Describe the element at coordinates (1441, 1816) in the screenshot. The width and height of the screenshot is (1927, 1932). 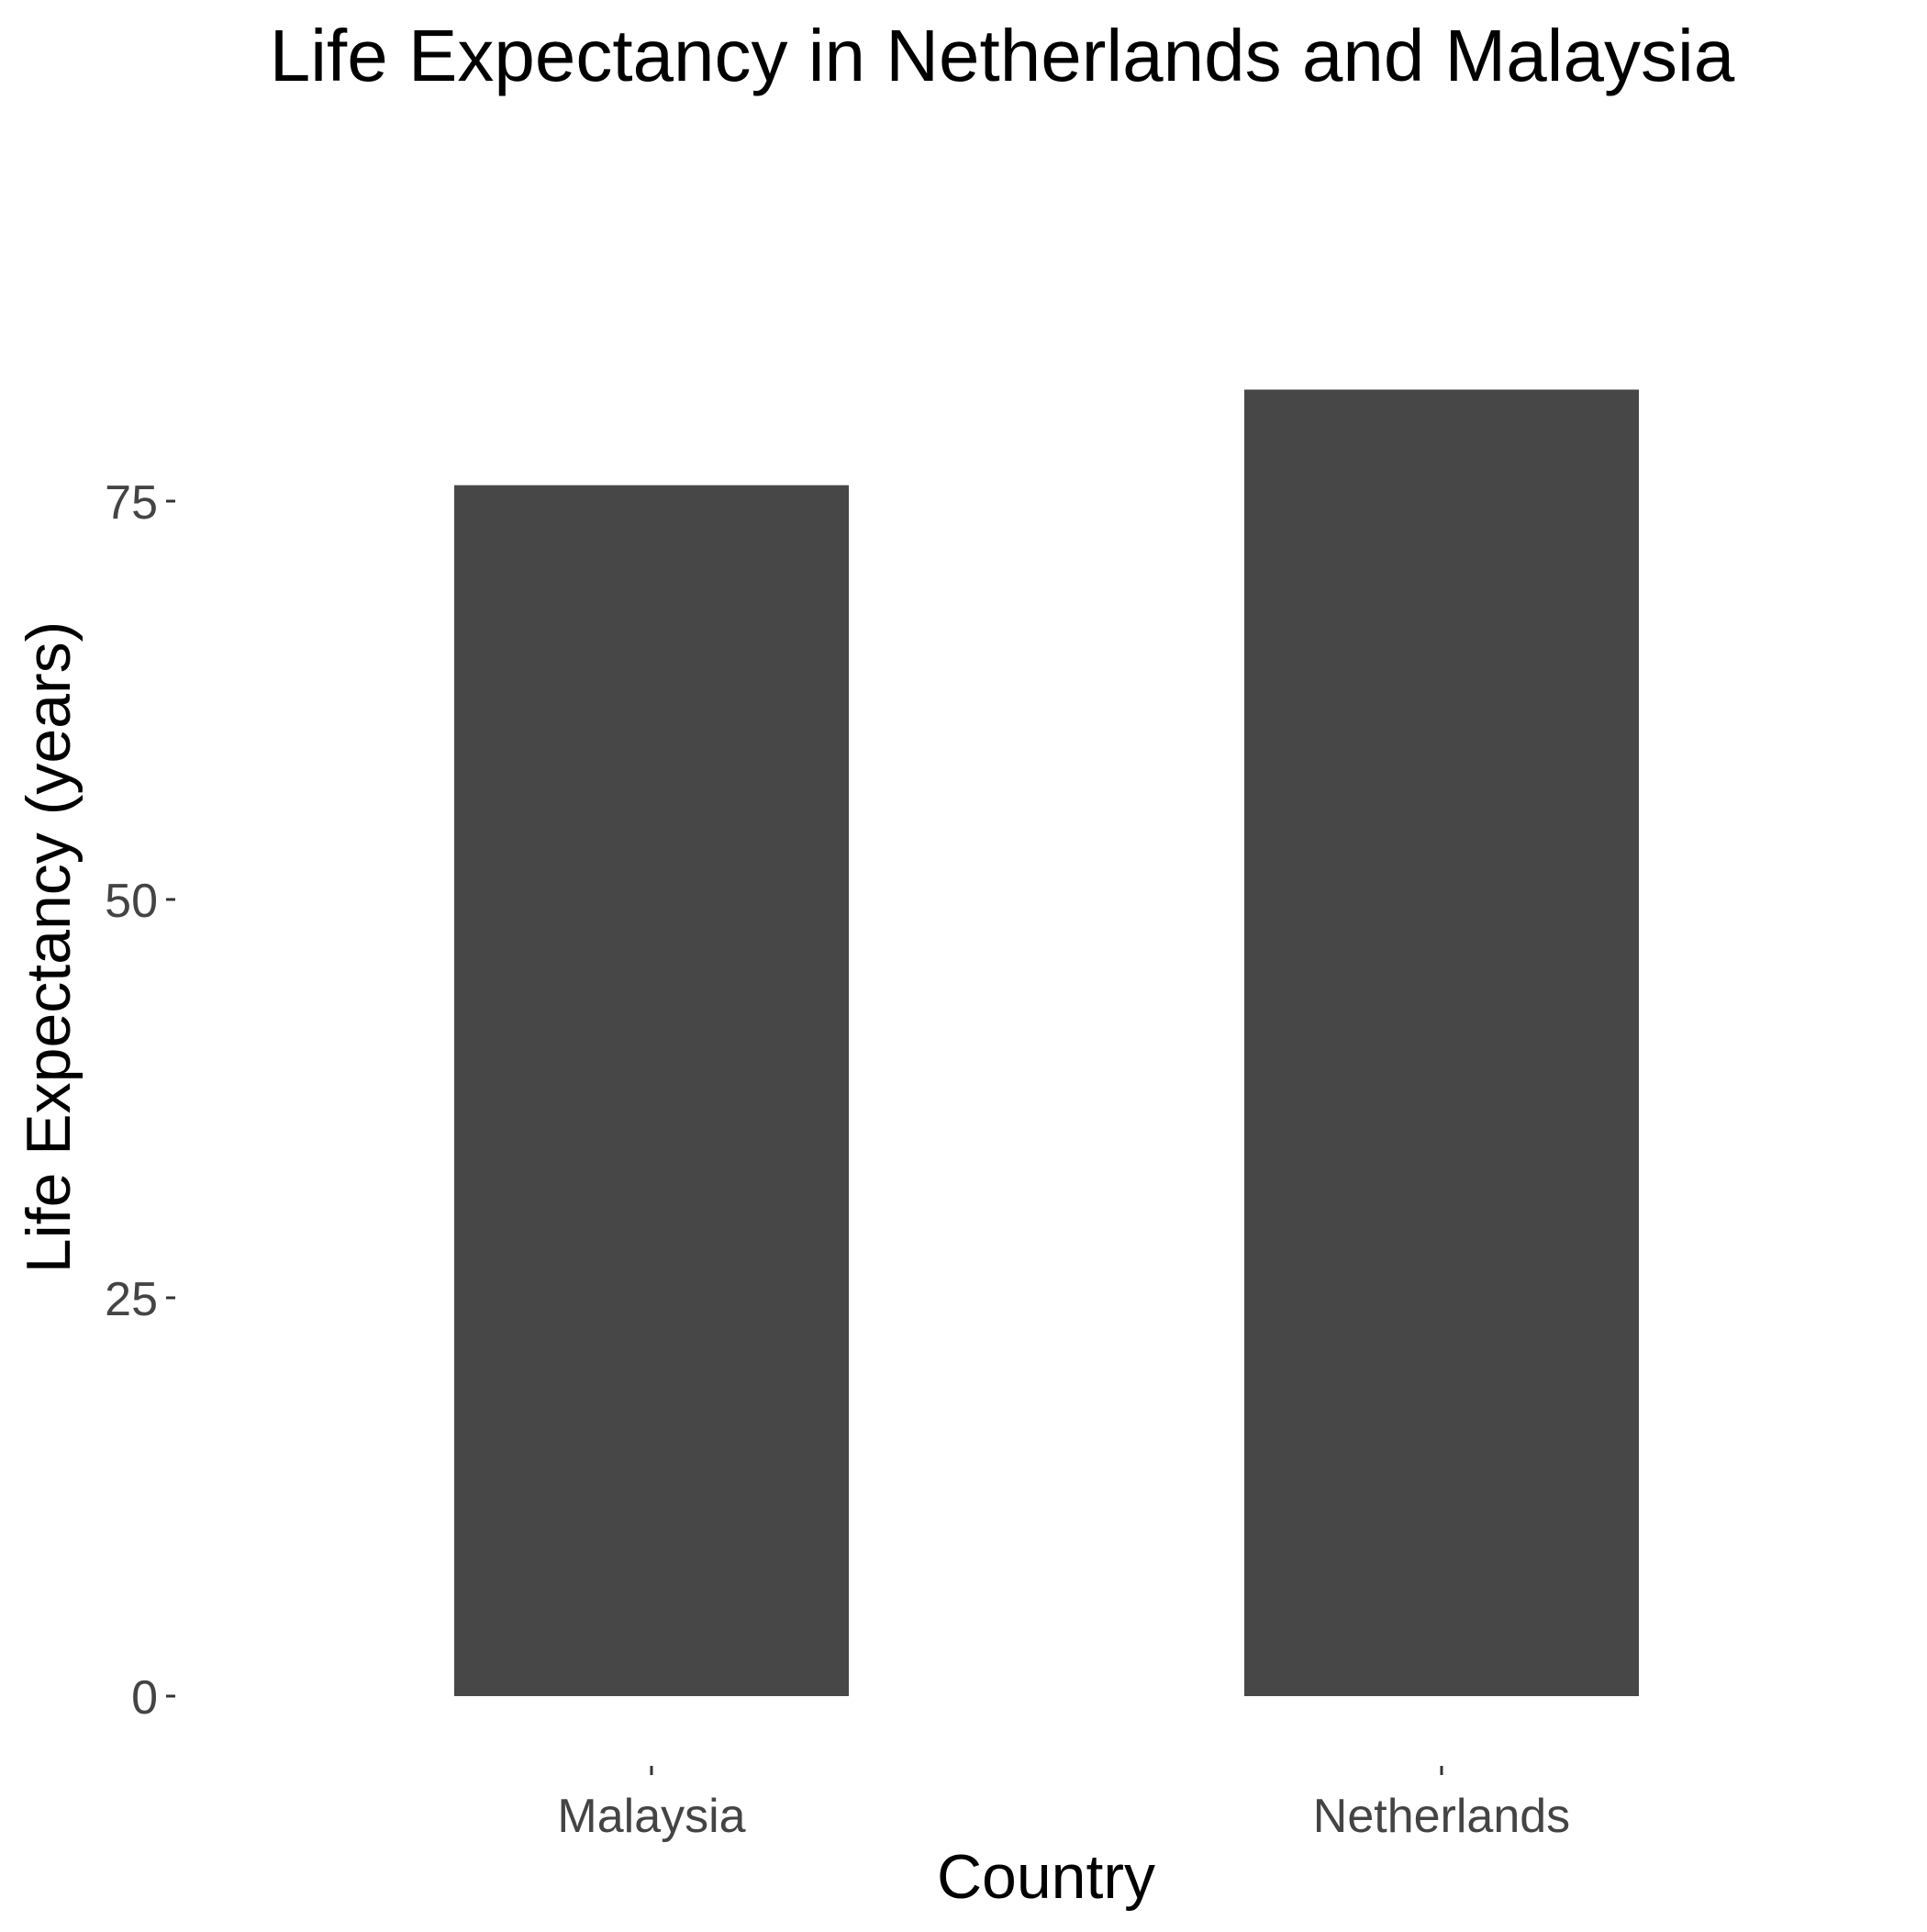
I see `x-tick-label: Netherlands` at that location.